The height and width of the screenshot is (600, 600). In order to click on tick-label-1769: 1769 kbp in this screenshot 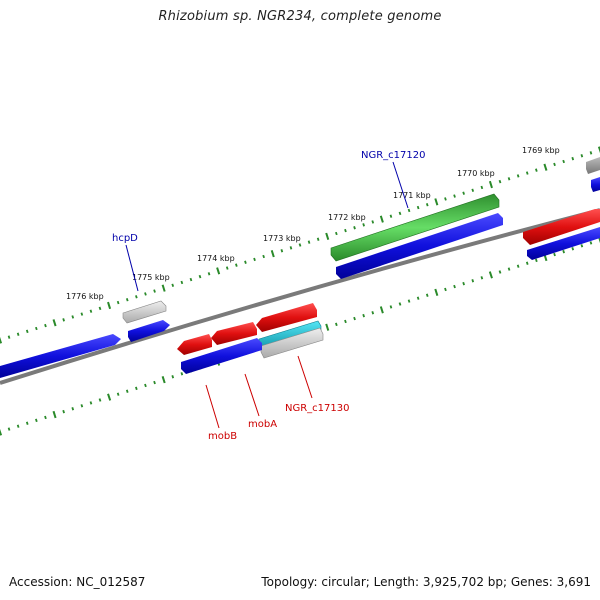, I will do `click(541, 150)`.